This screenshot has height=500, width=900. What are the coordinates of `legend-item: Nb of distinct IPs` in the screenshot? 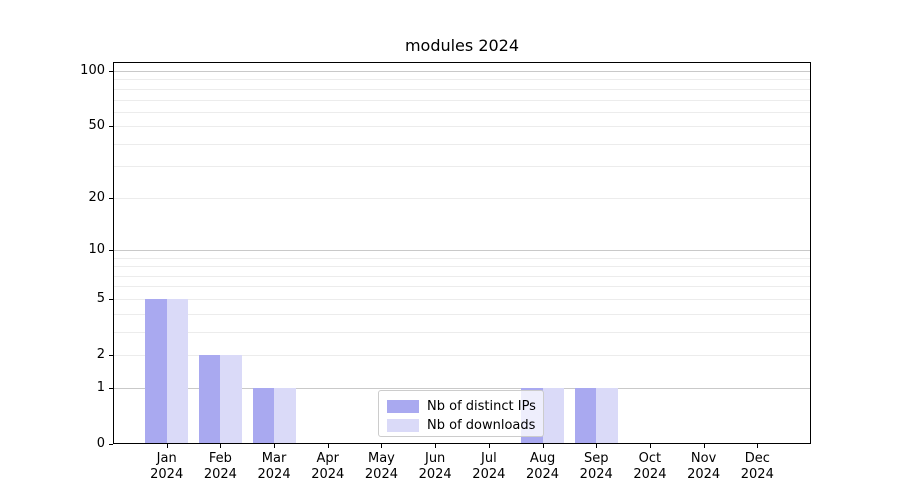 It's located at (465, 406).